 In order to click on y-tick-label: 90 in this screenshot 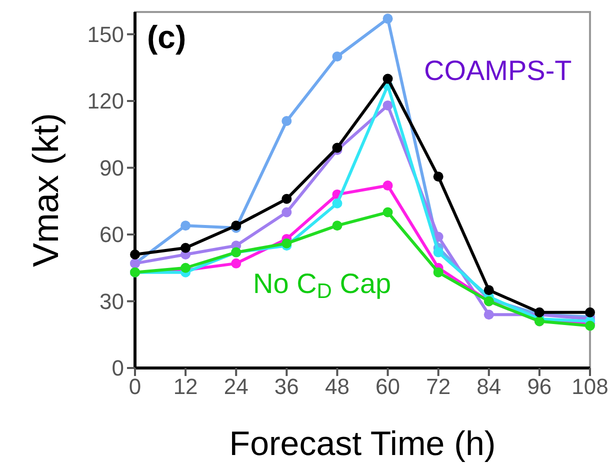, I will do `click(112, 167)`.